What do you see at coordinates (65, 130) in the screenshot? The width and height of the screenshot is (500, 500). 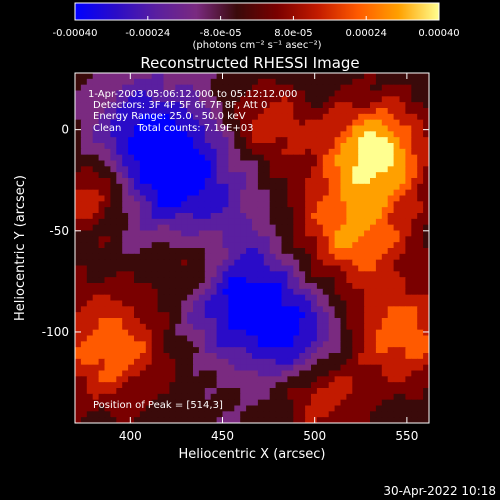 I see `y-tick-label: 0` at bounding box center [65, 130].